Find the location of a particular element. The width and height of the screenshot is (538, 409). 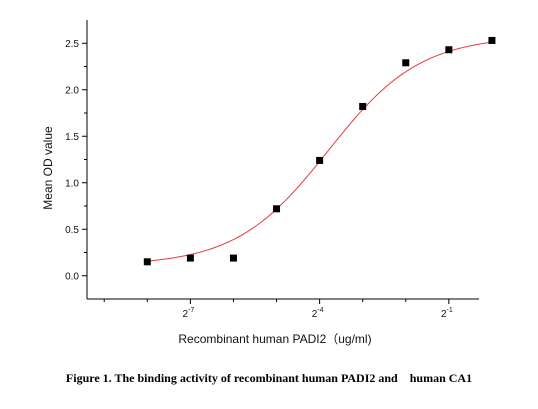

y-axis-title: Mean OD value is located at coordinates (48, 168).